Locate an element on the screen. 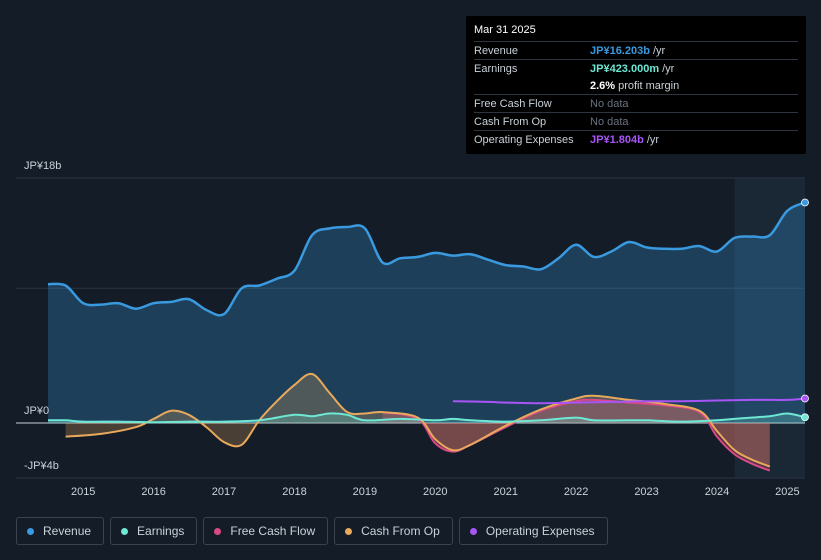  tooltip-row-margin: 2.6% profit margin is located at coordinates (636, 86).